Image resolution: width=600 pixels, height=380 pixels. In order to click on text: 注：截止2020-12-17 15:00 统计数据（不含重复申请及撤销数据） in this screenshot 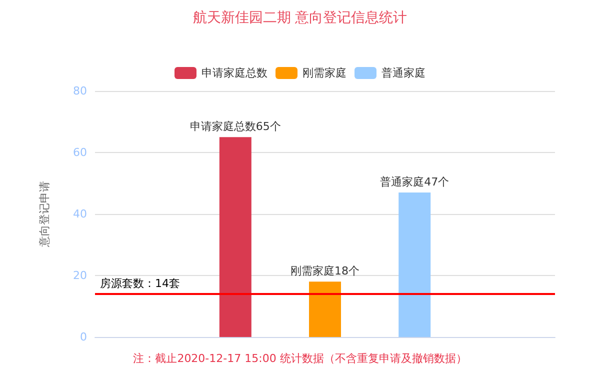, I will do `click(300, 358)`.